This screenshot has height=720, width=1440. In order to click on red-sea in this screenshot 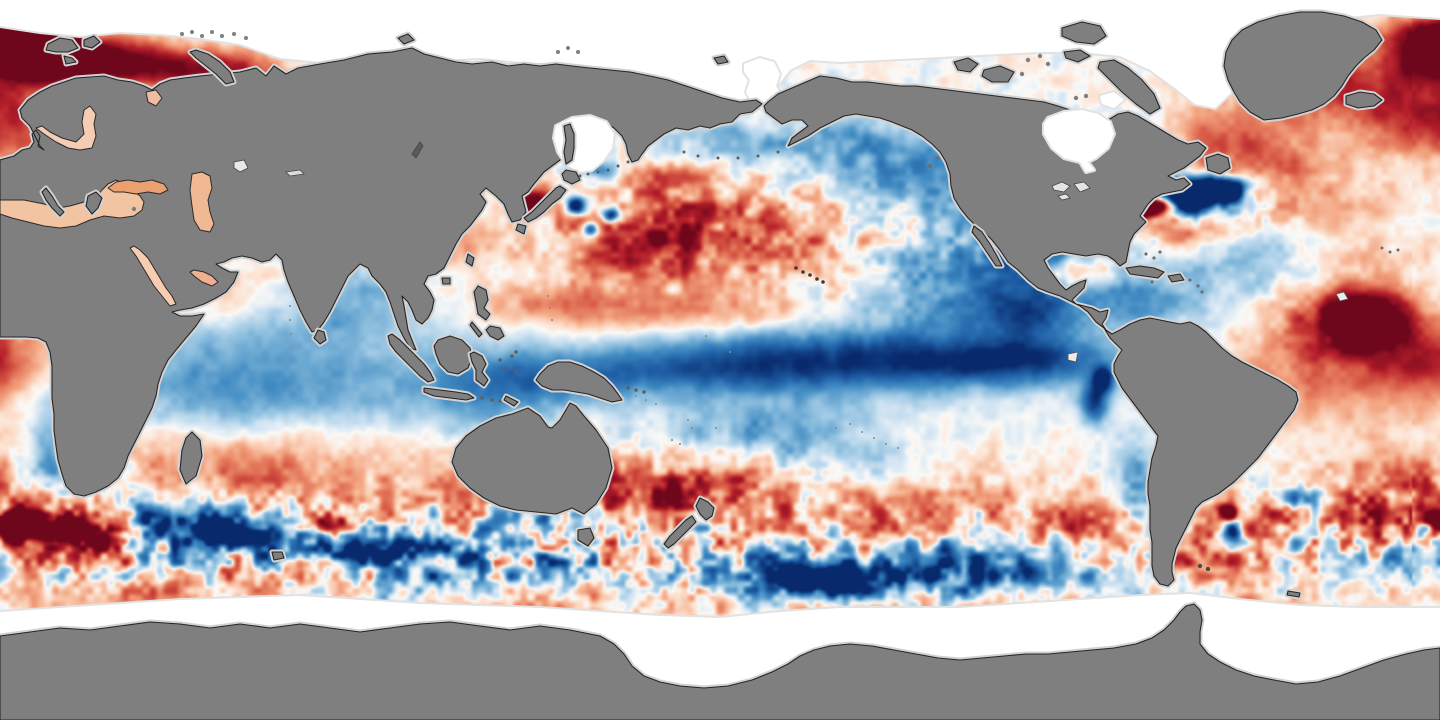, I will do `click(153, 276)`.